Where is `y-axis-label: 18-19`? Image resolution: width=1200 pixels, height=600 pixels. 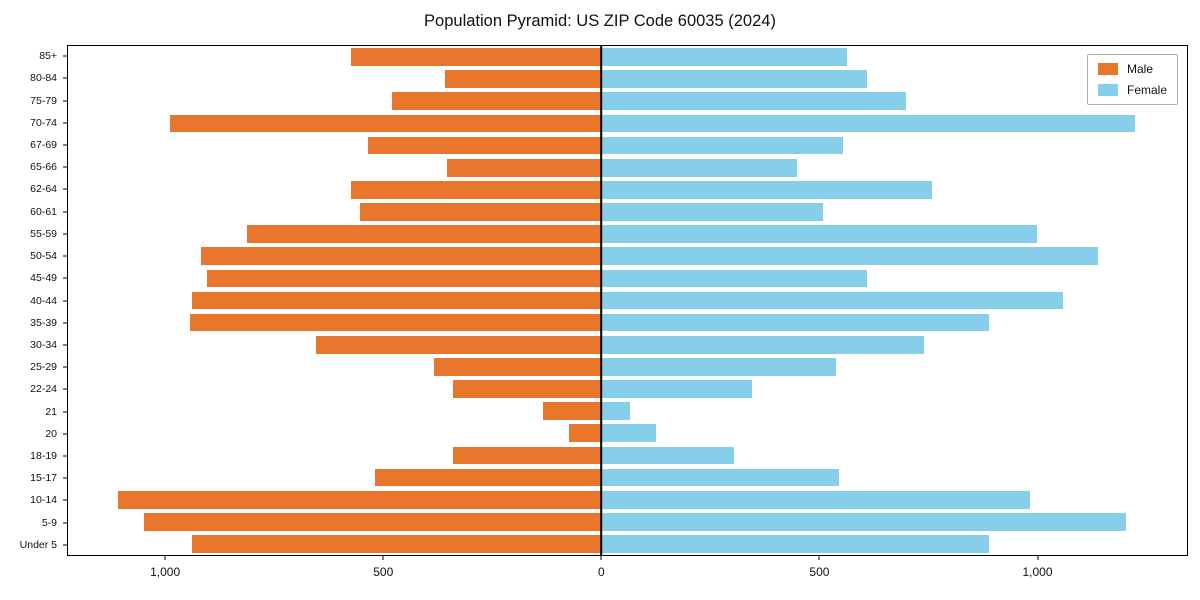
y-axis-label: 18-19 is located at coordinates (43, 456).